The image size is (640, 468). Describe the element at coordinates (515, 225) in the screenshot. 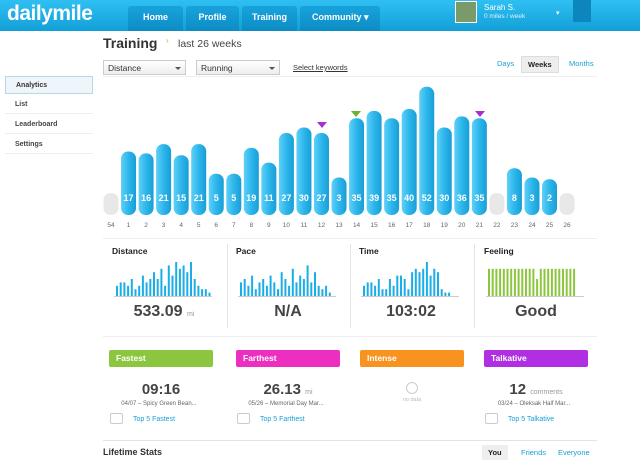

I see `x-tick-label: 23` at that location.